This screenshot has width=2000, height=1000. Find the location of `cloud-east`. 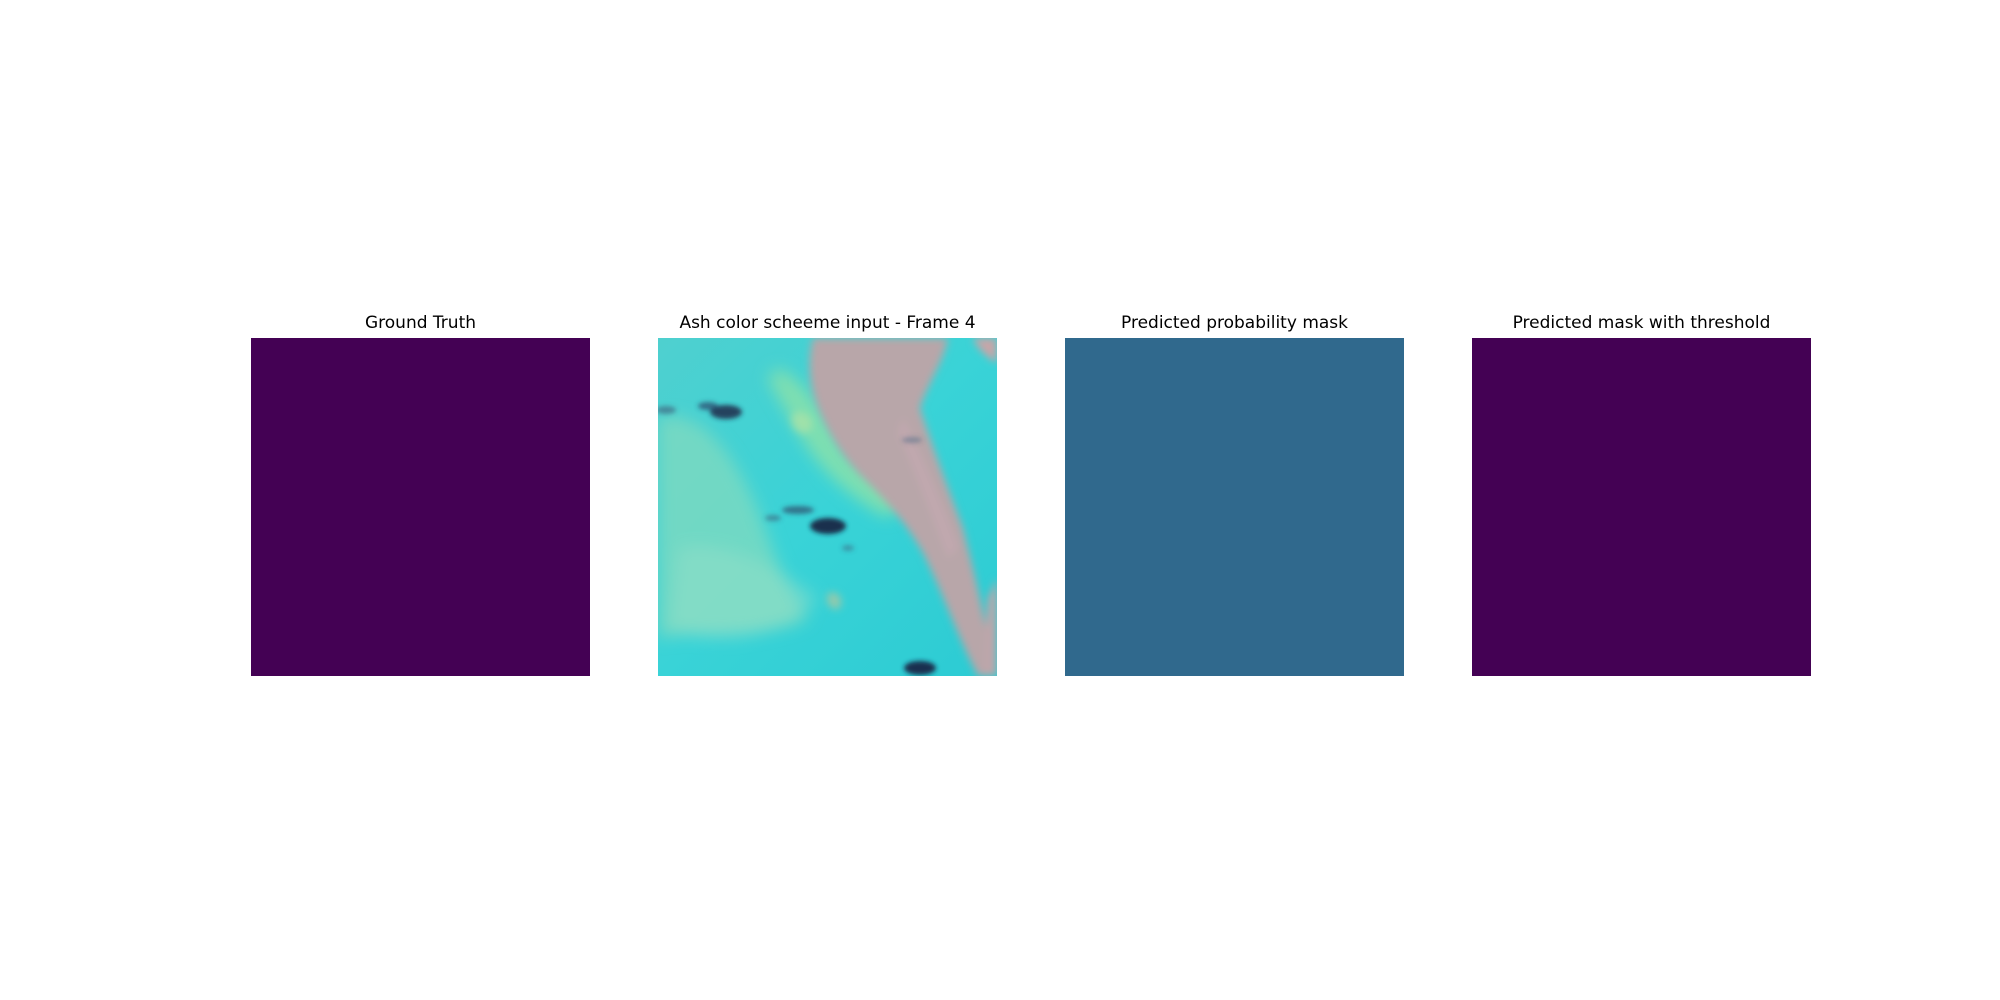

cloud-east is located at coordinates (912, 440).